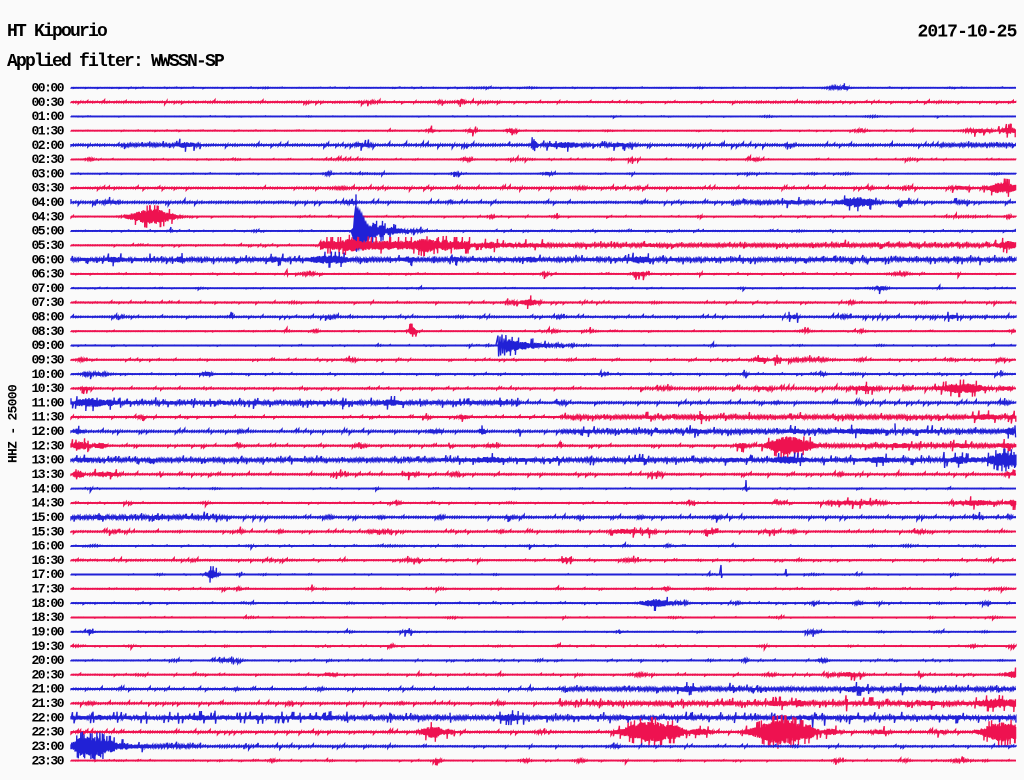 The width and height of the screenshot is (1024, 780). Describe the element at coordinates (47, 302) in the screenshot. I see `svg-text: 07:30` at that location.